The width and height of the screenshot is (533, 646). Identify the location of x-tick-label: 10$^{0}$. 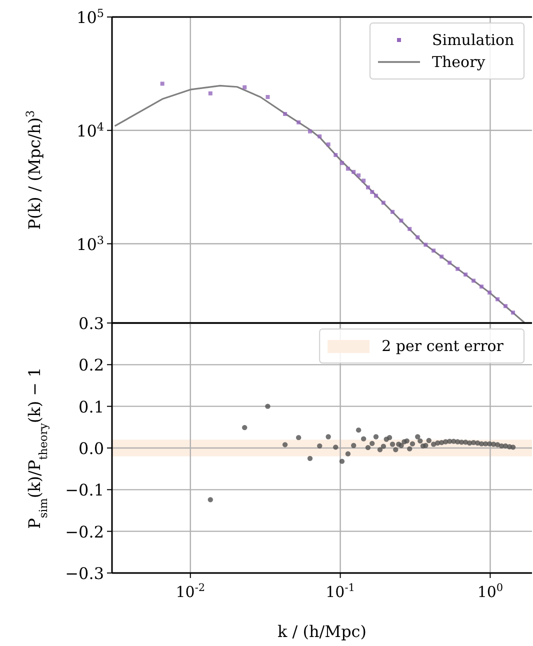
(490, 591).